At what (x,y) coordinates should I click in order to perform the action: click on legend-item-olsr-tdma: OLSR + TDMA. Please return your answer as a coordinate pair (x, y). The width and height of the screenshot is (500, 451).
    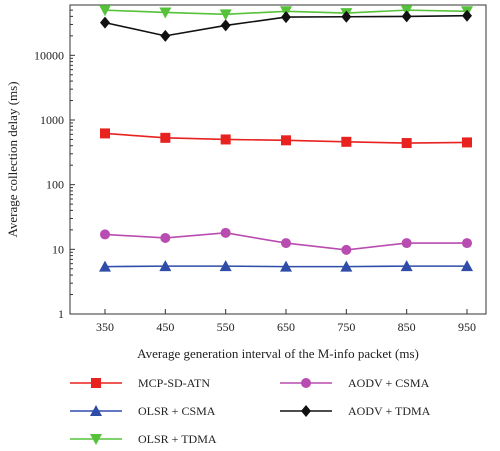
    Looking at the image, I should click on (143, 439).